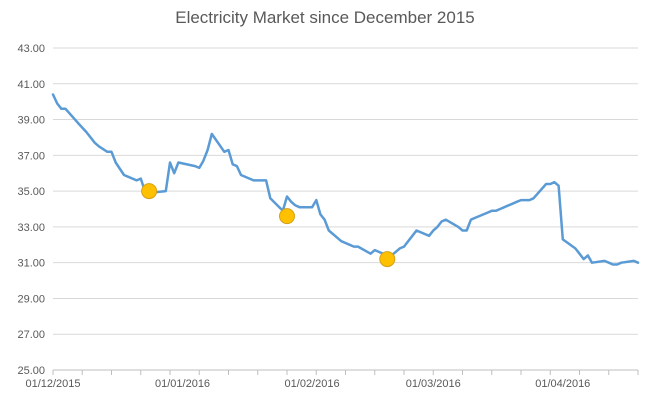 This screenshot has height=400, width=650. Describe the element at coordinates (433, 384) in the screenshot. I see `x-tick-label: 01/03/2016` at that location.